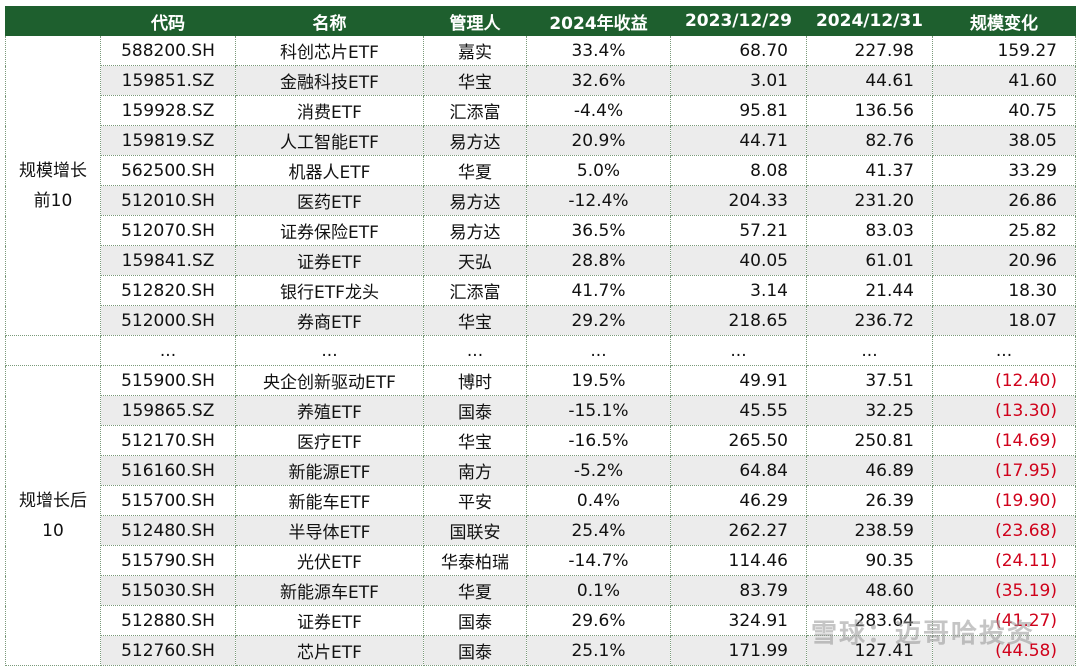 The width and height of the screenshot is (1080, 667). I want to click on watermark: 雪球：迈哥哈投资, so click(922, 634).